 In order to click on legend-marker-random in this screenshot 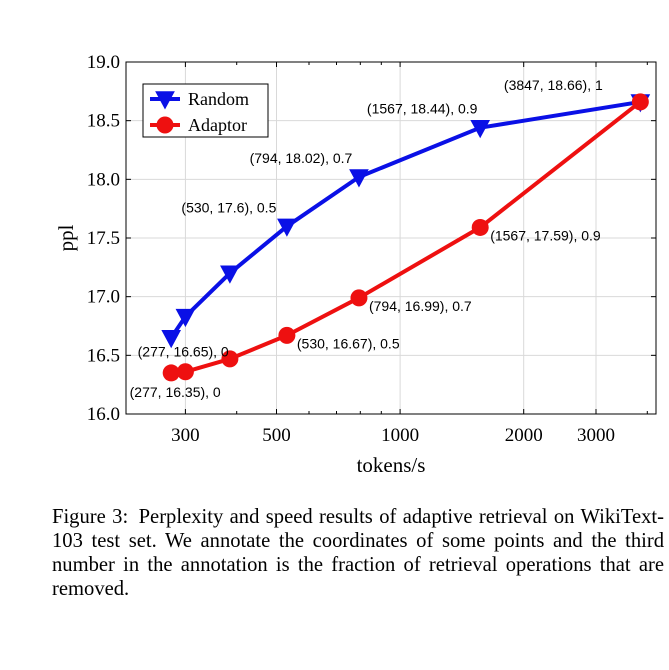, I will do `click(165, 100)`.